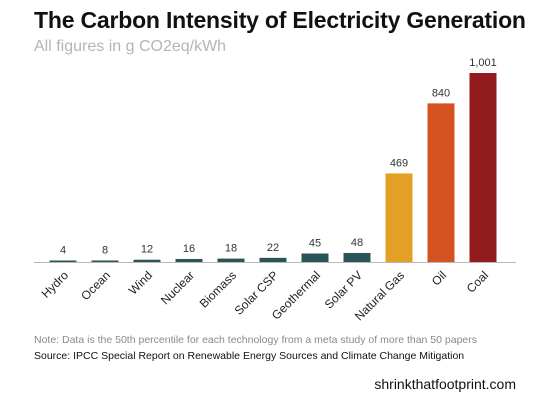 The height and width of the screenshot is (400, 550). What do you see at coordinates (445, 384) in the screenshot?
I see `website-credit: shrinkthatfootprint.com` at bounding box center [445, 384].